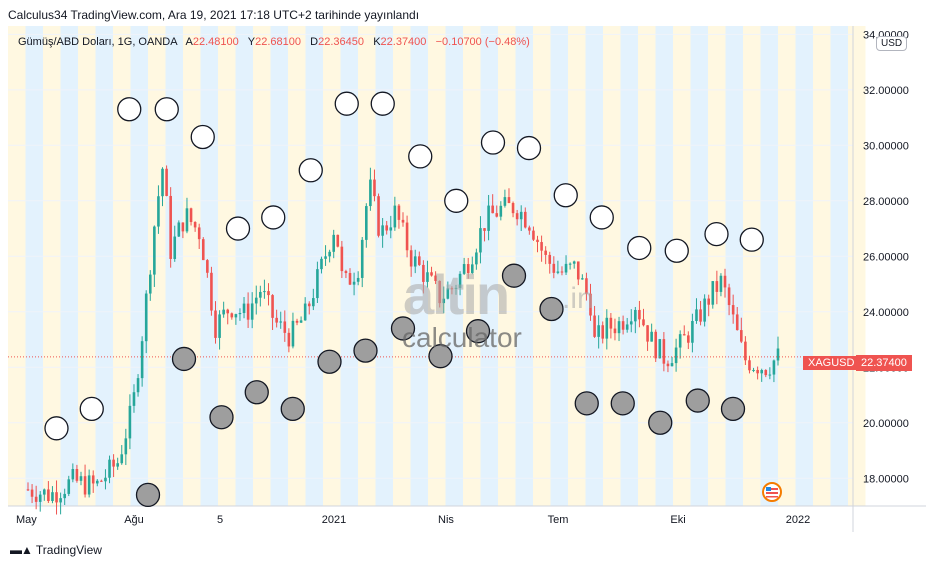  I want to click on watermark-brand: altin, so click(456, 294).